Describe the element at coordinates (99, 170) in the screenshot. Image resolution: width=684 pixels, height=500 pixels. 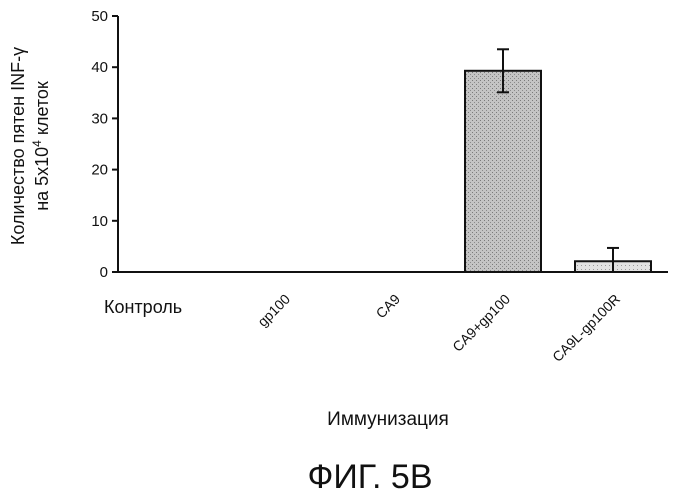
I see `y-tick-label: 20` at that location.